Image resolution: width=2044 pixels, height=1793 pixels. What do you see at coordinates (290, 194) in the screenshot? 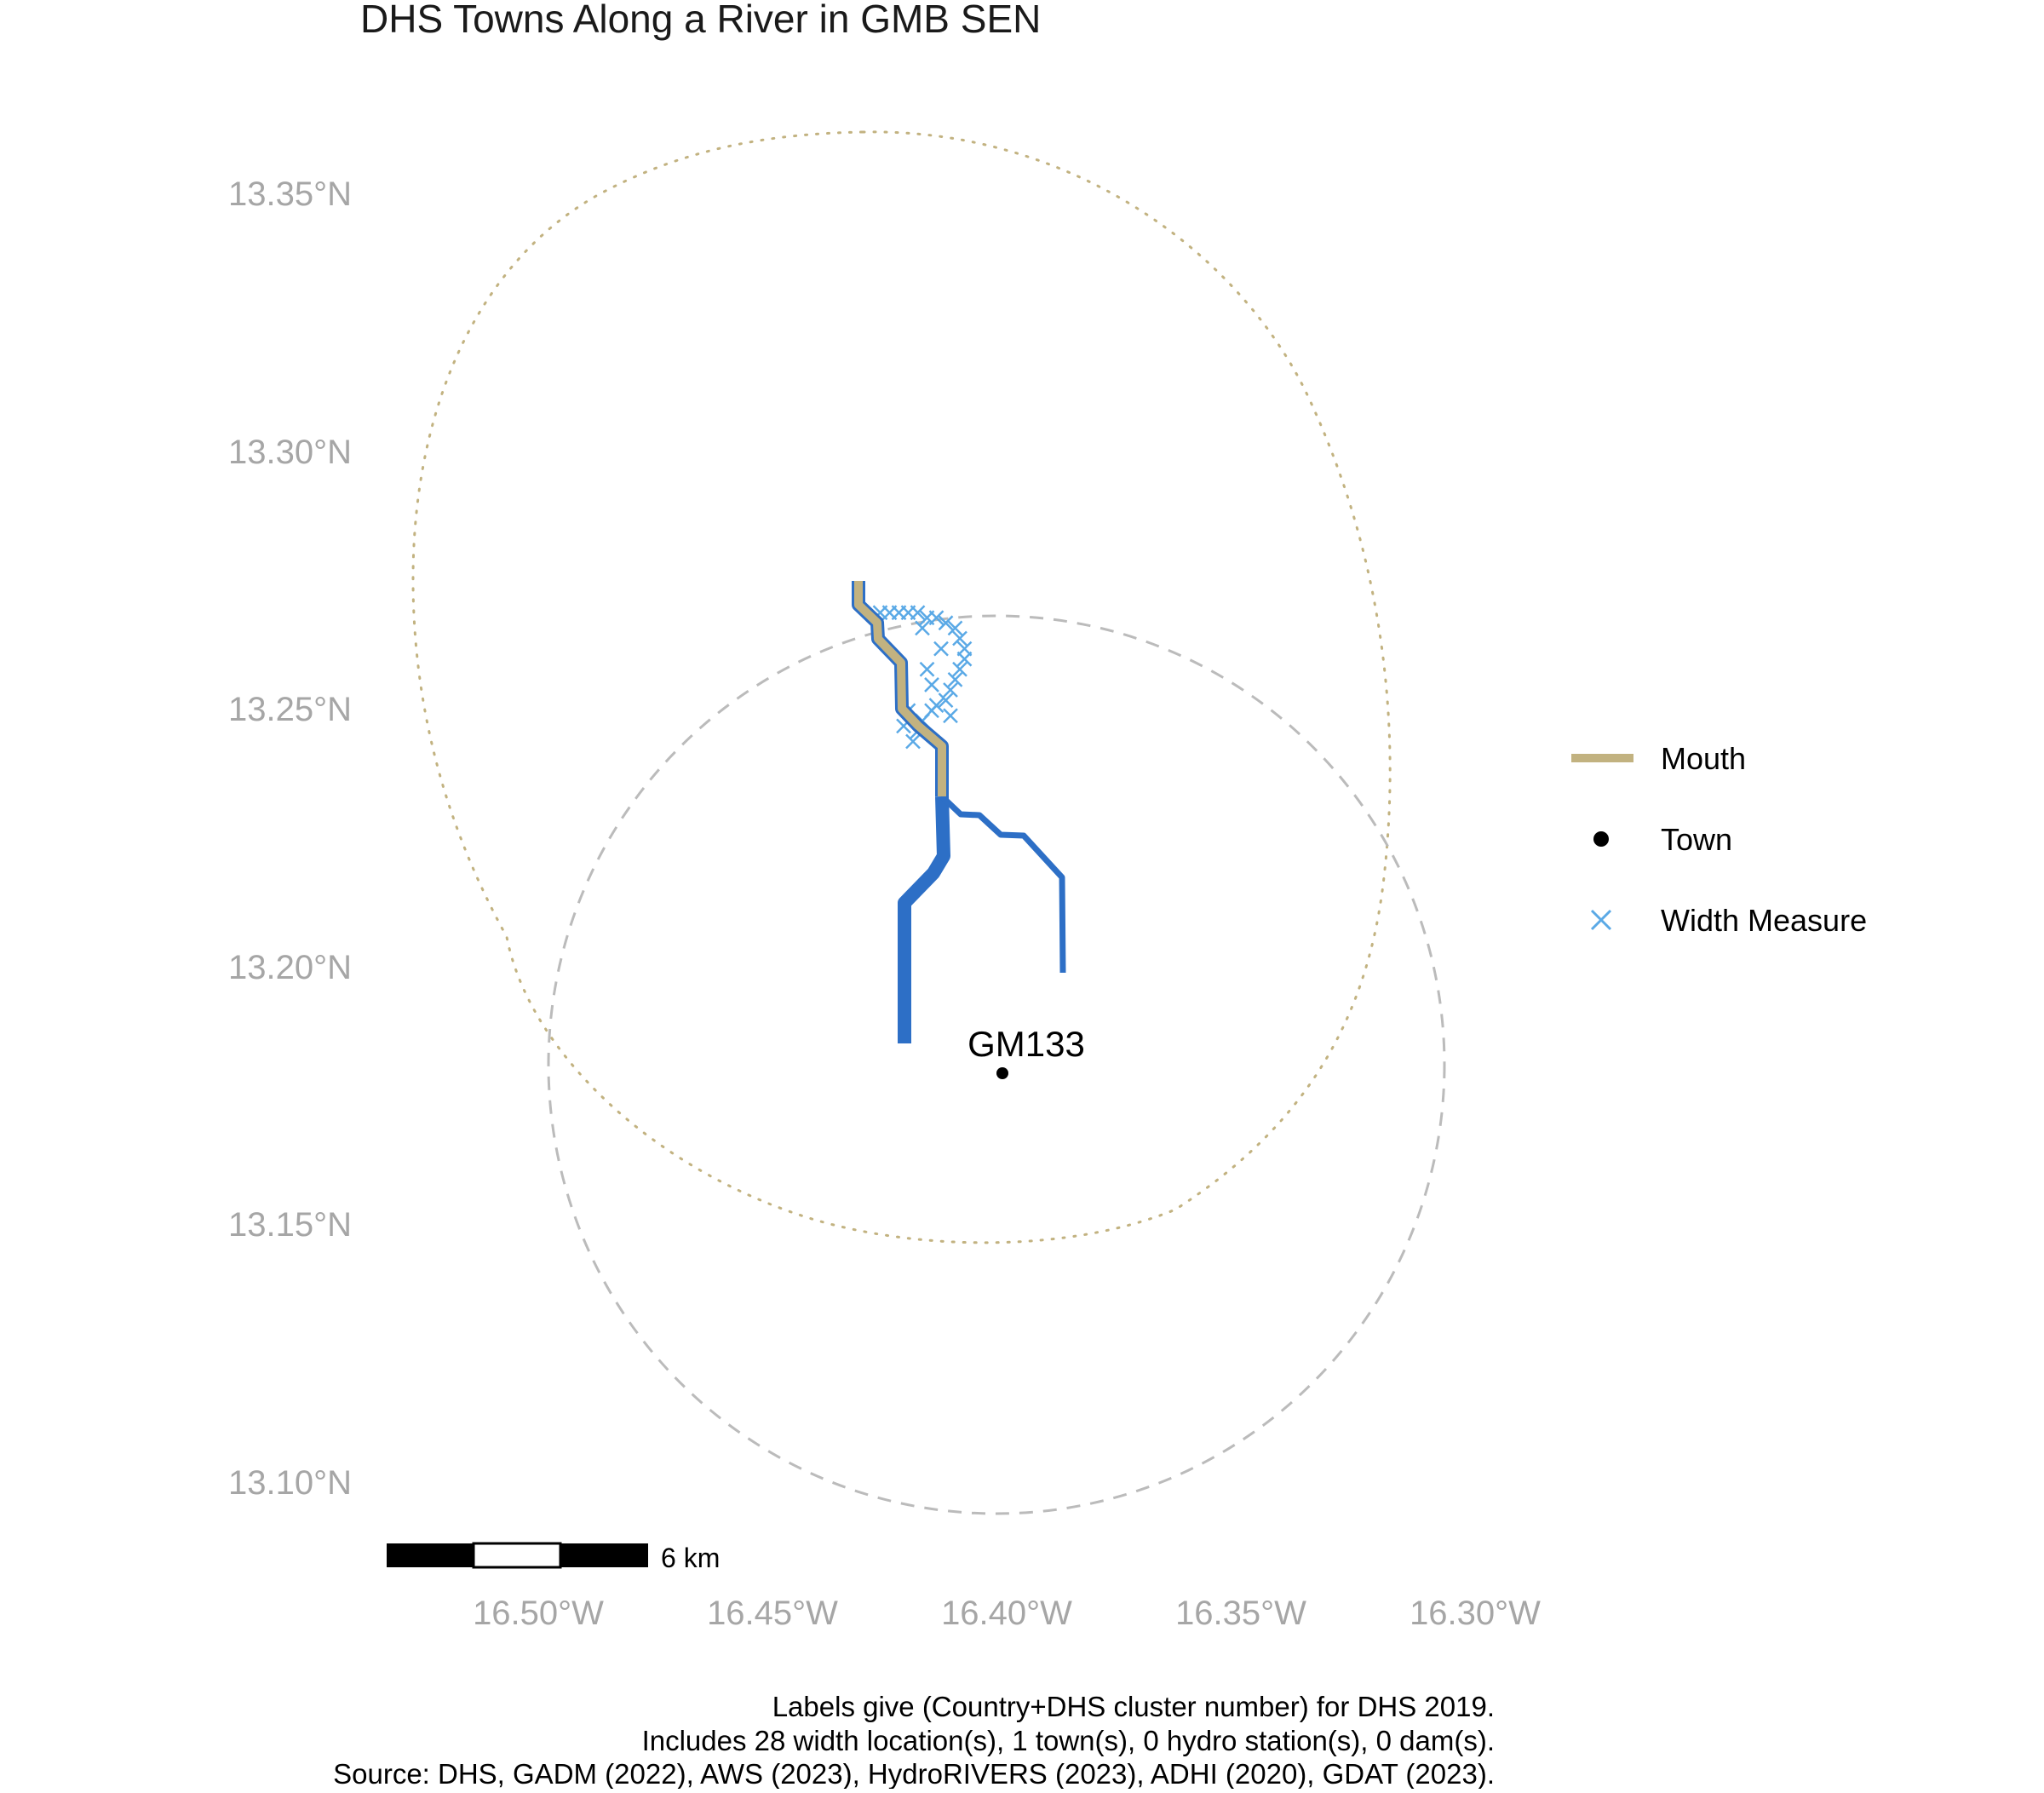
I see `lat-tick-label: 13.35°N` at bounding box center [290, 194].